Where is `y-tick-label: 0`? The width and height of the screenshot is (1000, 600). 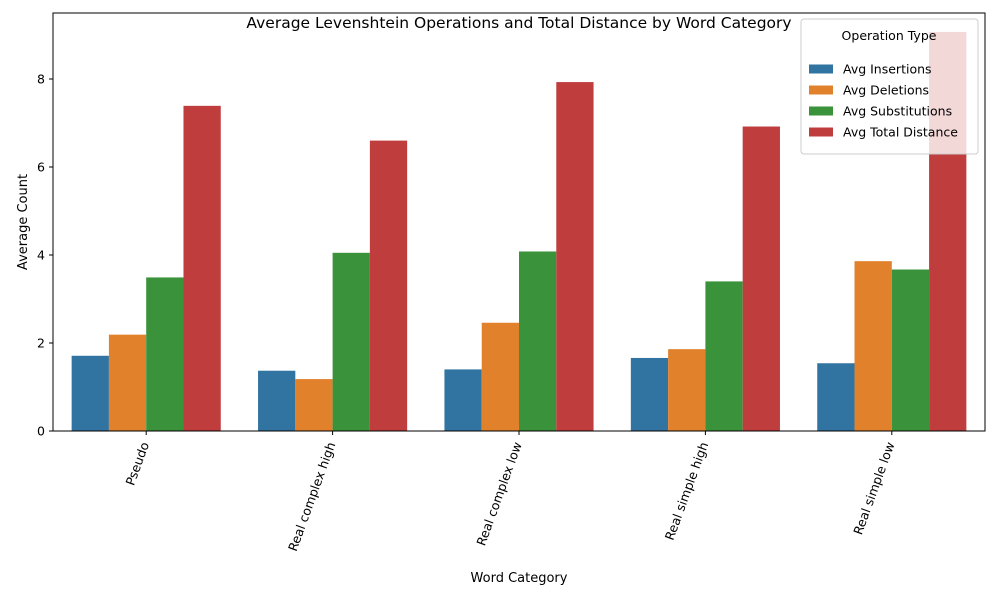
y-tick-label: 0 is located at coordinates (41, 431).